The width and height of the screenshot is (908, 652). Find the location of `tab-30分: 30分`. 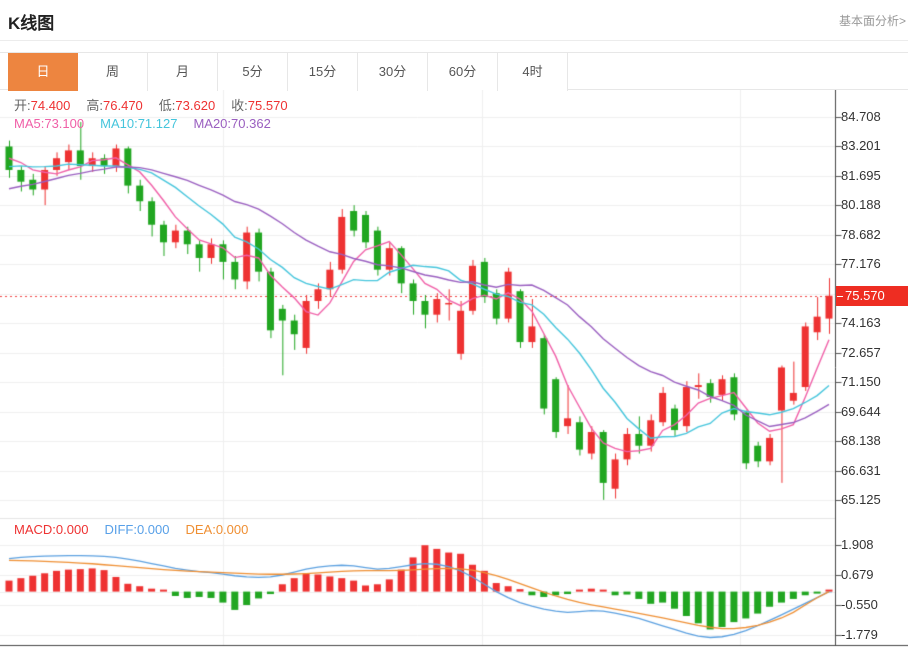

tab-30分: 30分 is located at coordinates (393, 72).